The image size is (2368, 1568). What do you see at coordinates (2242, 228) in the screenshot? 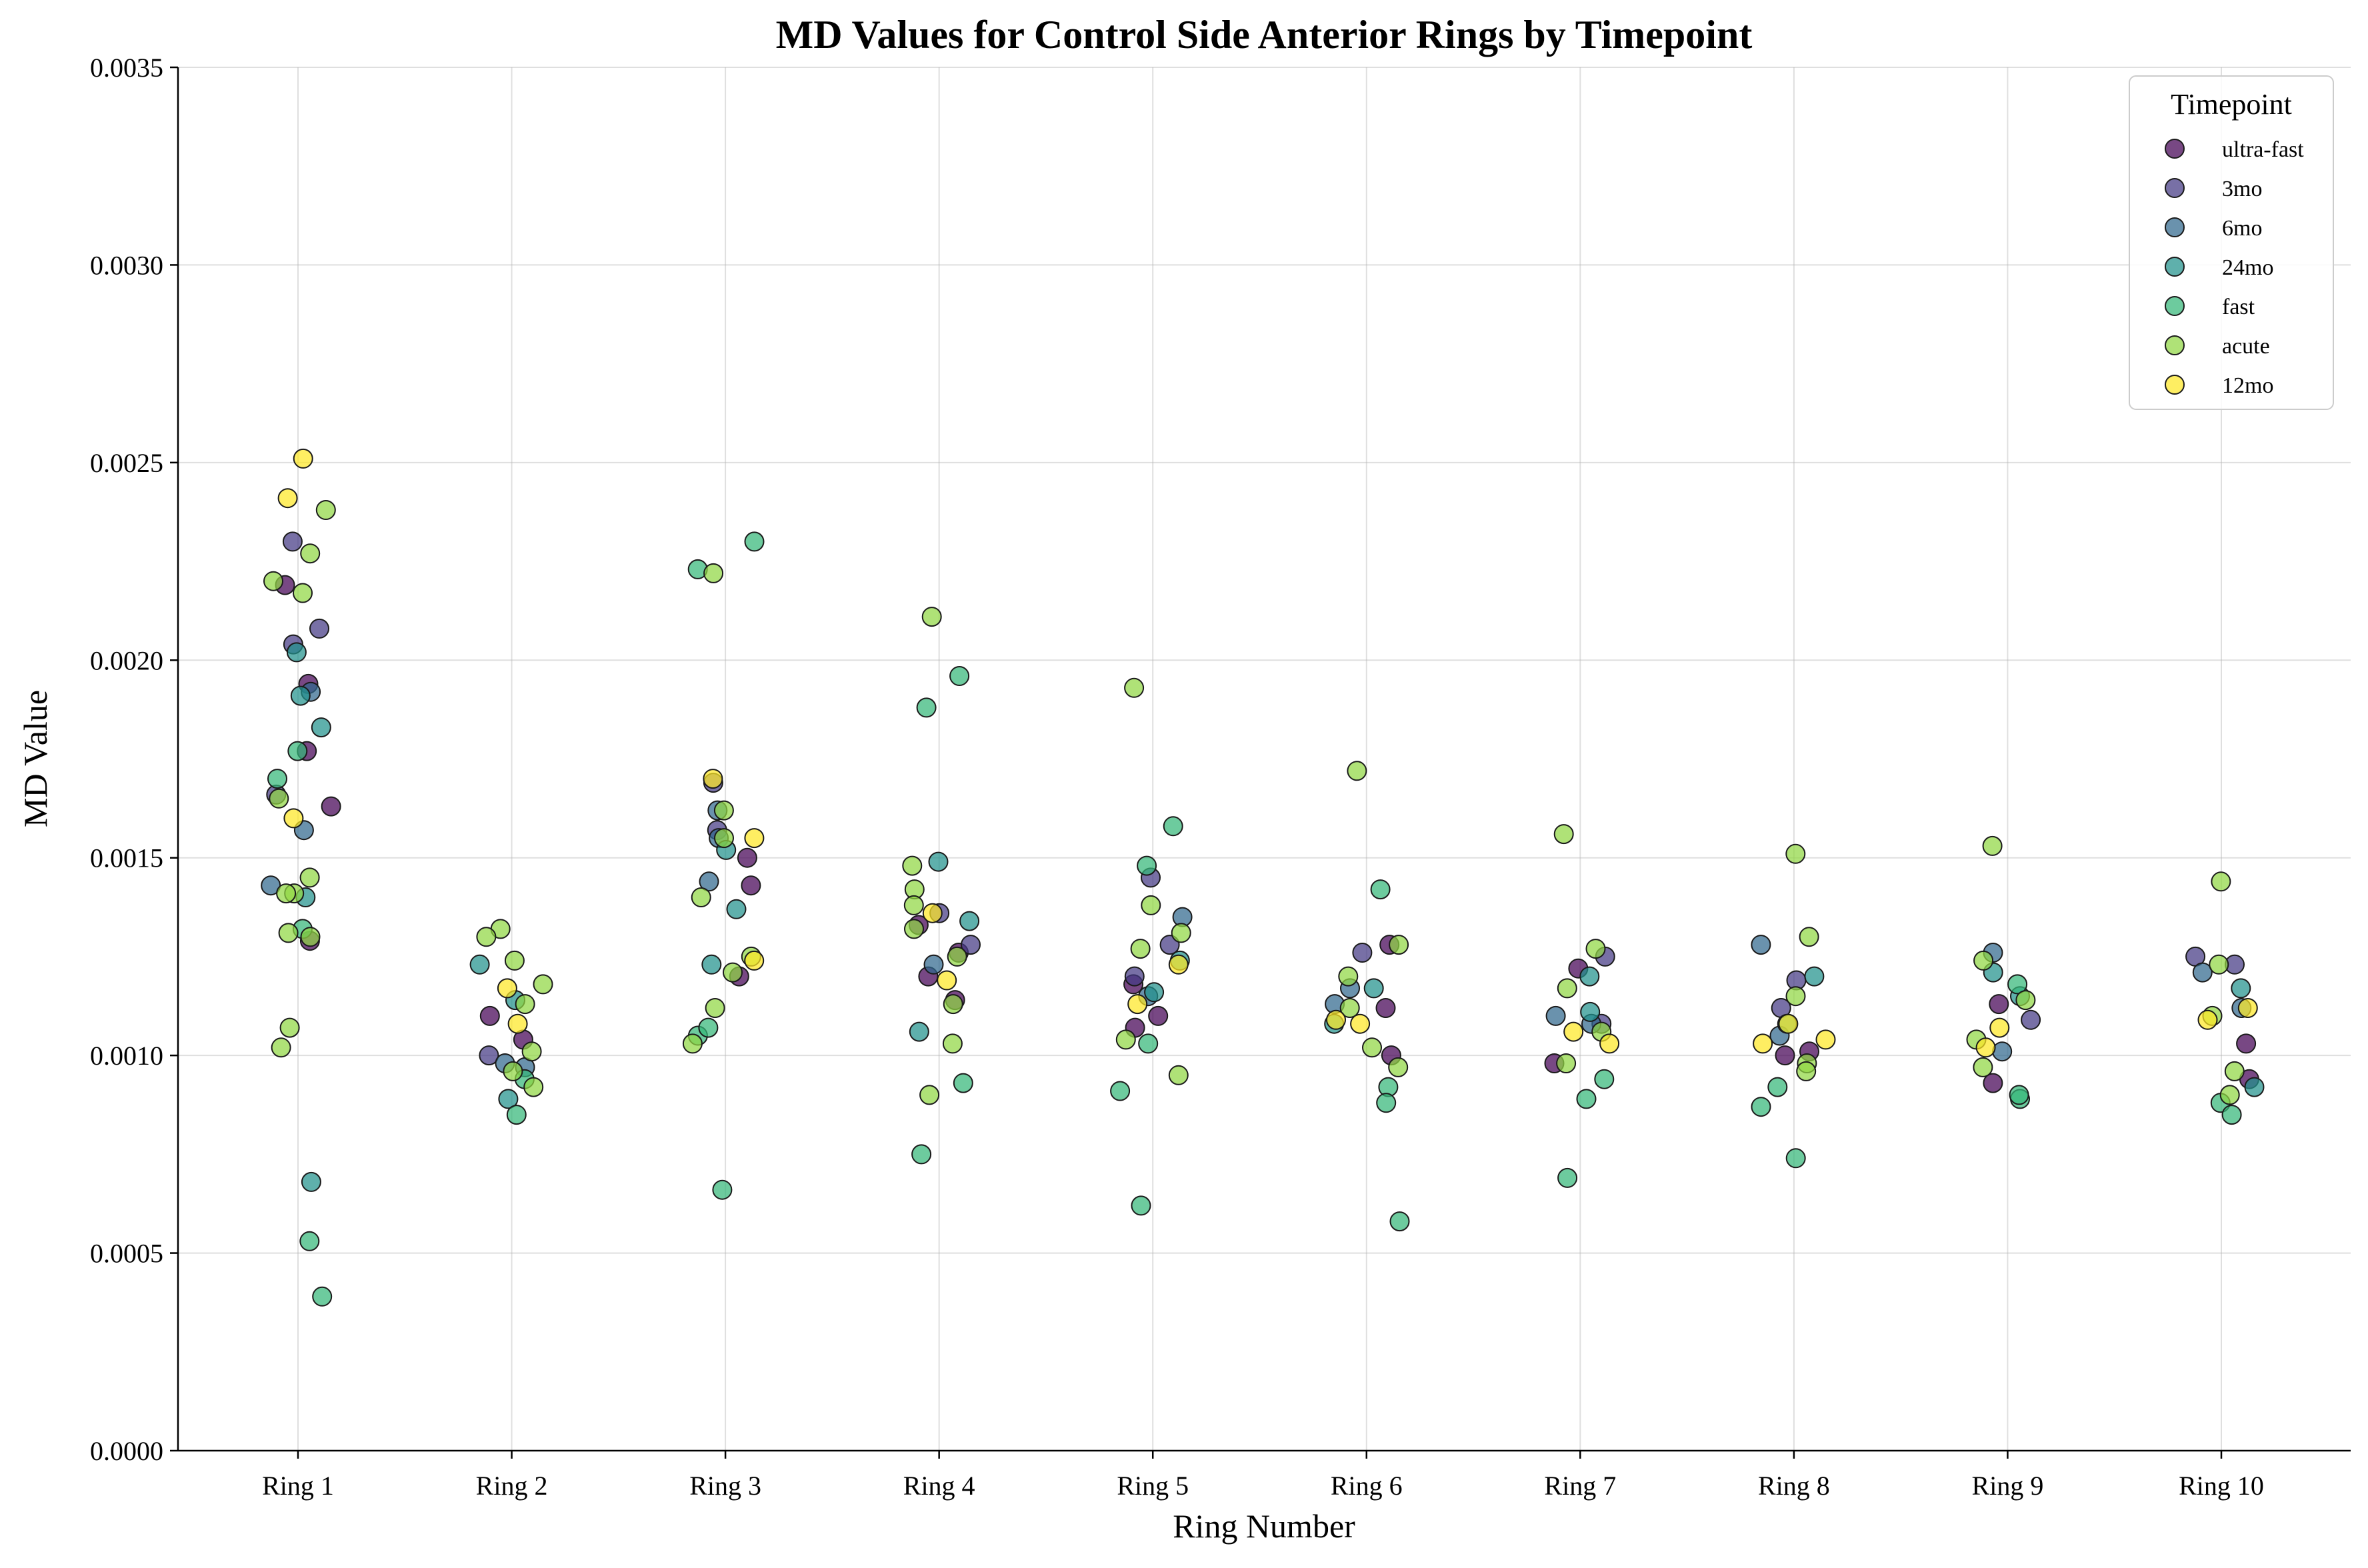
I see `legend-label-6mo: 6mo` at bounding box center [2242, 228].